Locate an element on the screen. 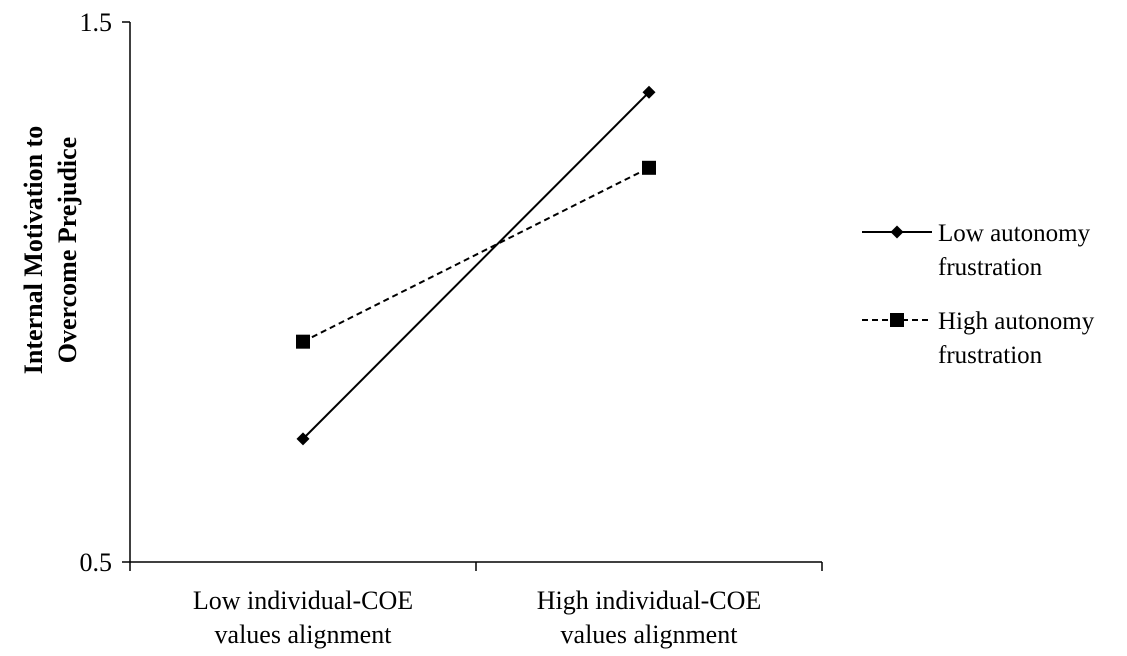 The width and height of the screenshot is (1127, 656). legend-label-high-autonomy-line2: frustration is located at coordinates (990, 355).